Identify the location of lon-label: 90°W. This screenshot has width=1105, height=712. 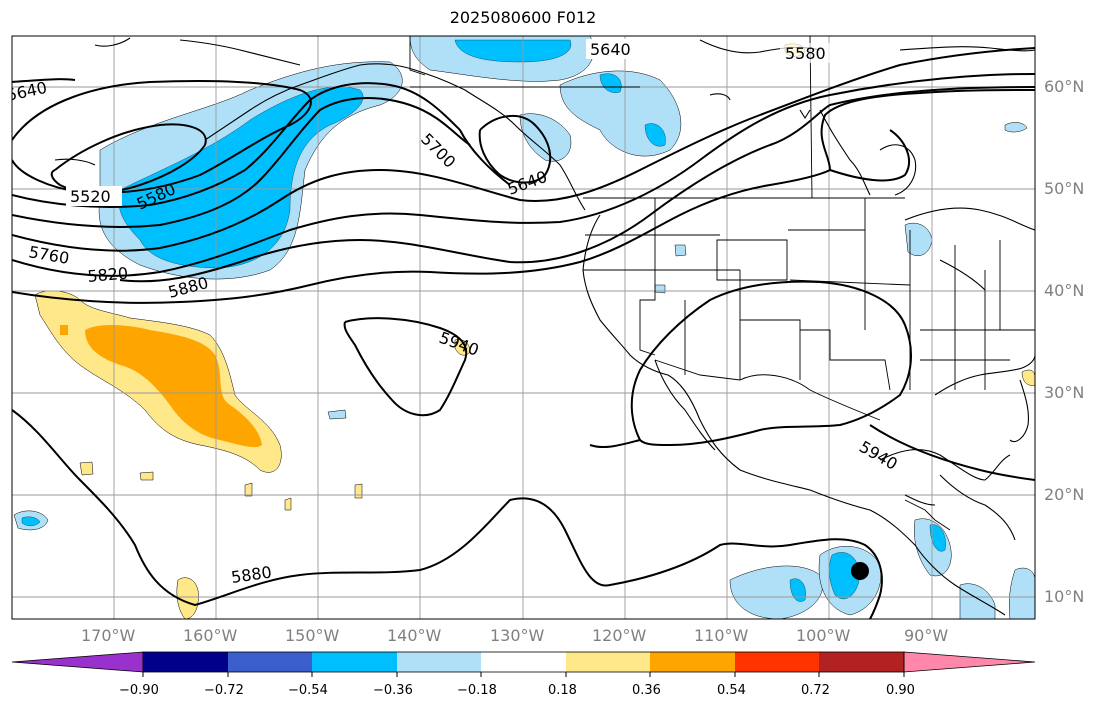
(926, 635).